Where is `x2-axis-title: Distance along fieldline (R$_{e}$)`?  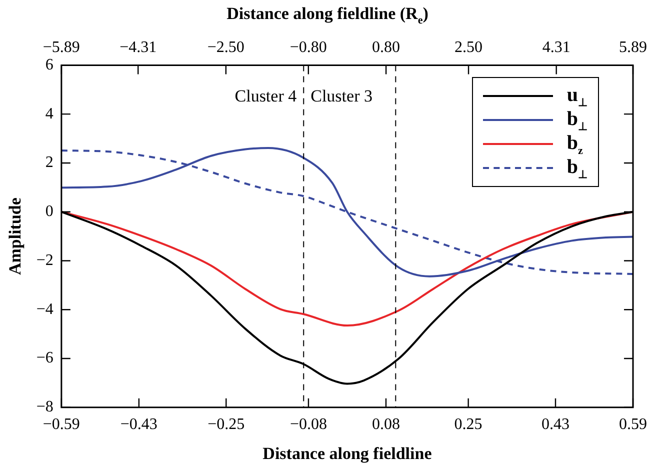 x2-axis-title: Distance along fieldline (R$_{e}$) is located at coordinates (328, 15).